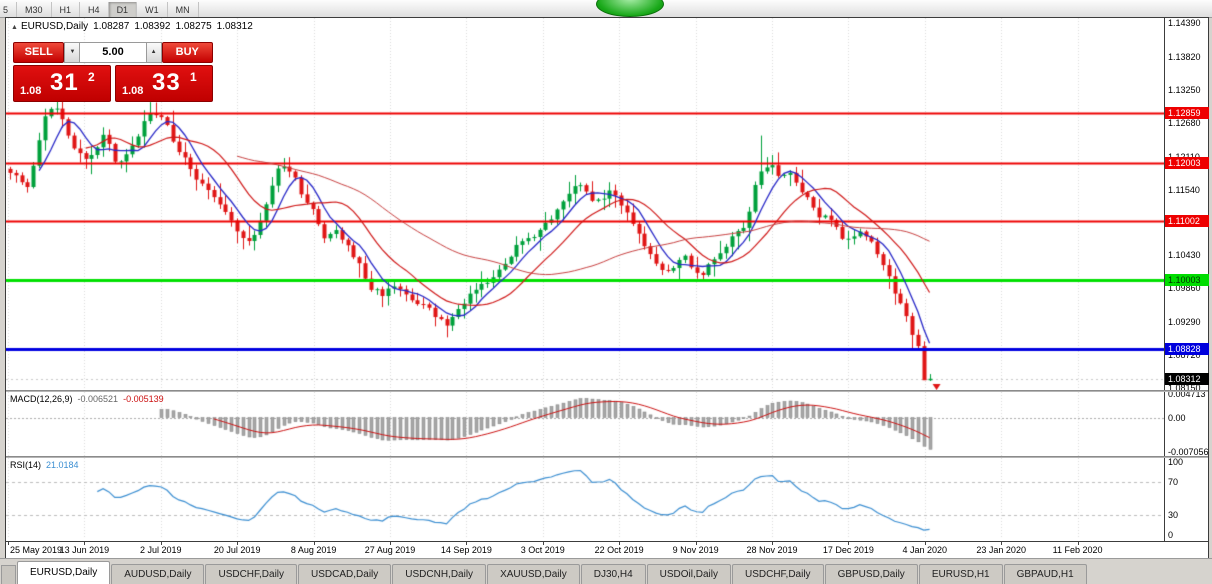 The height and width of the screenshot is (584, 1212). I want to click on tab-gbpusd-daily: GBPUSD,Daily, so click(871, 574).